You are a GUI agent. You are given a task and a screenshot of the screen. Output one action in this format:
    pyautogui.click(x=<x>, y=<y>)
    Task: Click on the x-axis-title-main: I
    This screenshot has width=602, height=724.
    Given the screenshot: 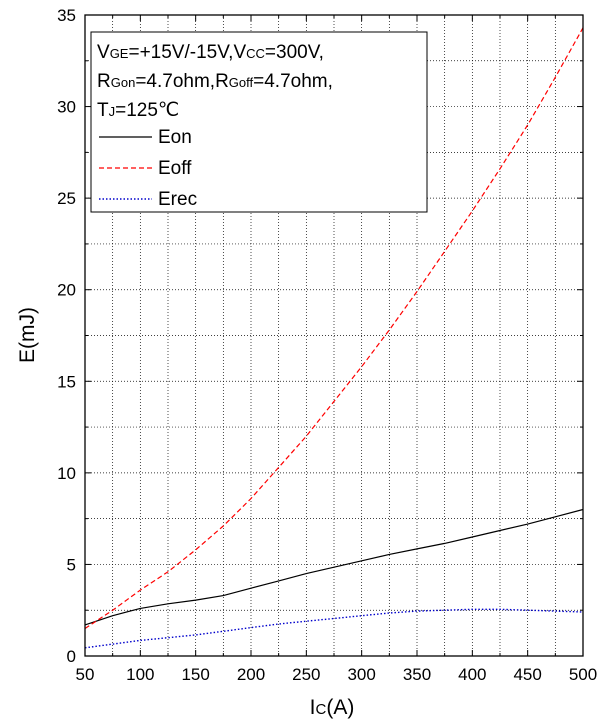 What is the action you would take?
    pyautogui.click(x=313, y=707)
    